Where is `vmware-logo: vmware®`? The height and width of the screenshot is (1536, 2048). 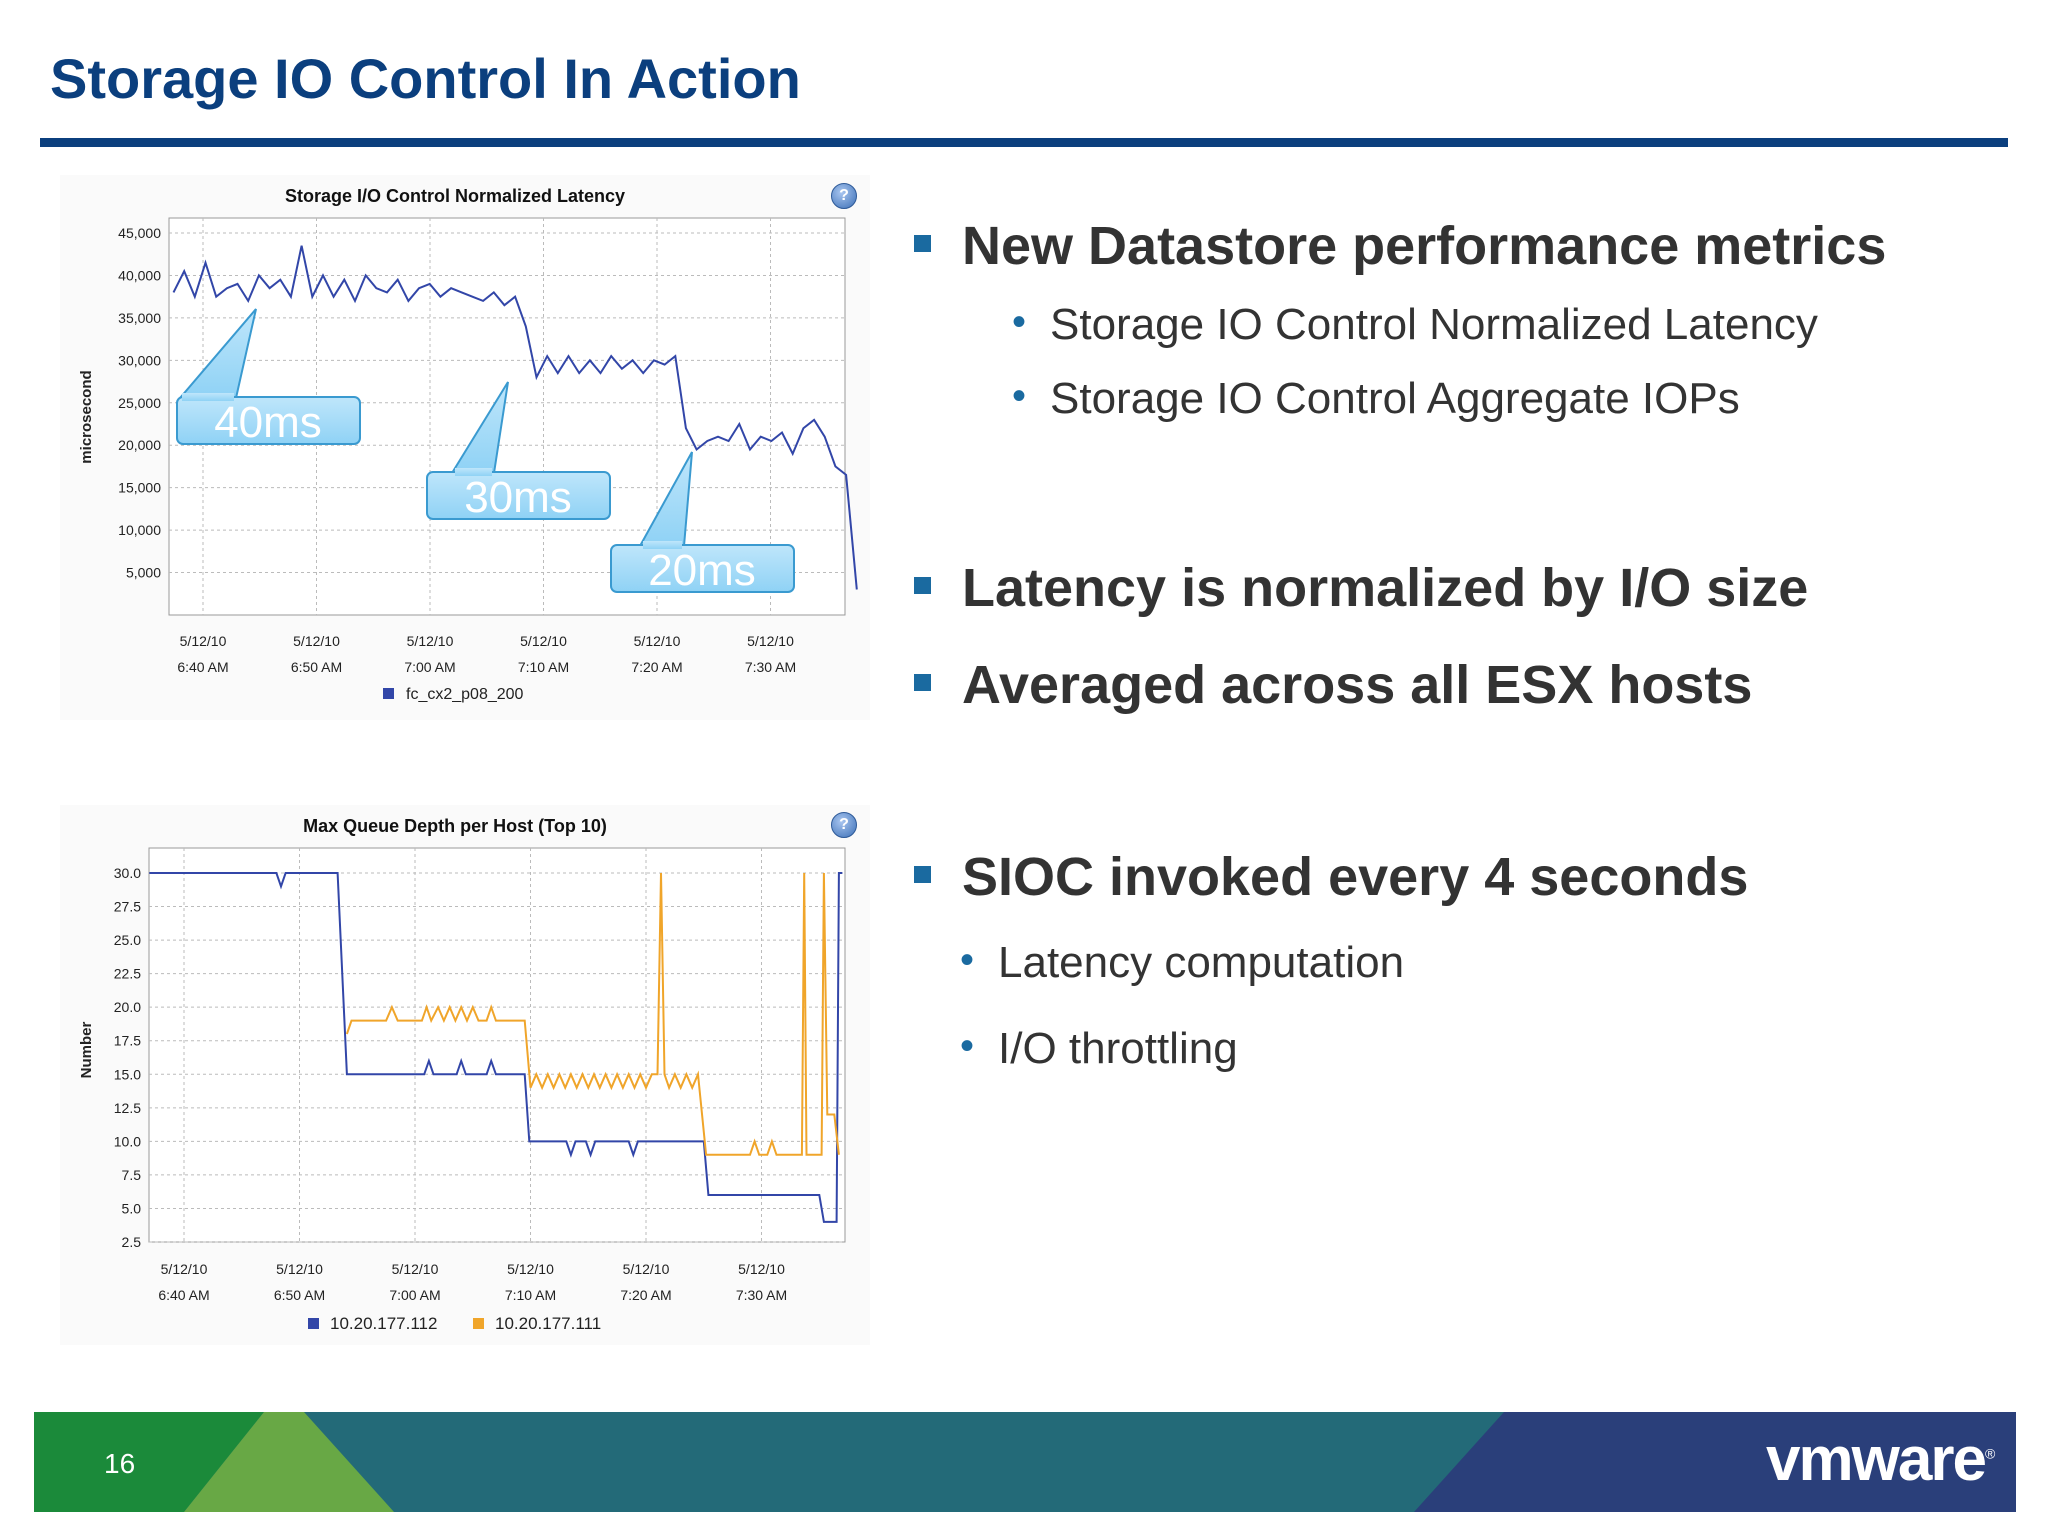 vmware-logo: vmware® is located at coordinates (1881, 1459).